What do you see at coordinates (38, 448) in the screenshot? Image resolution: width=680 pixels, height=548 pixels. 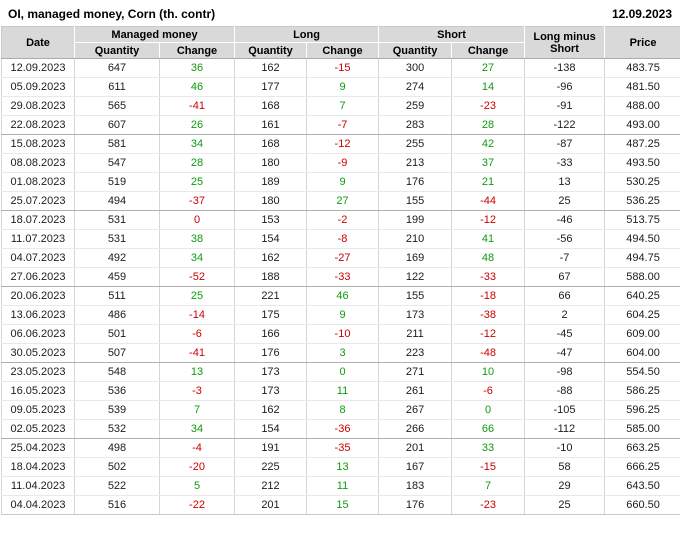 I see `date-cell: 25.04.2023` at bounding box center [38, 448].